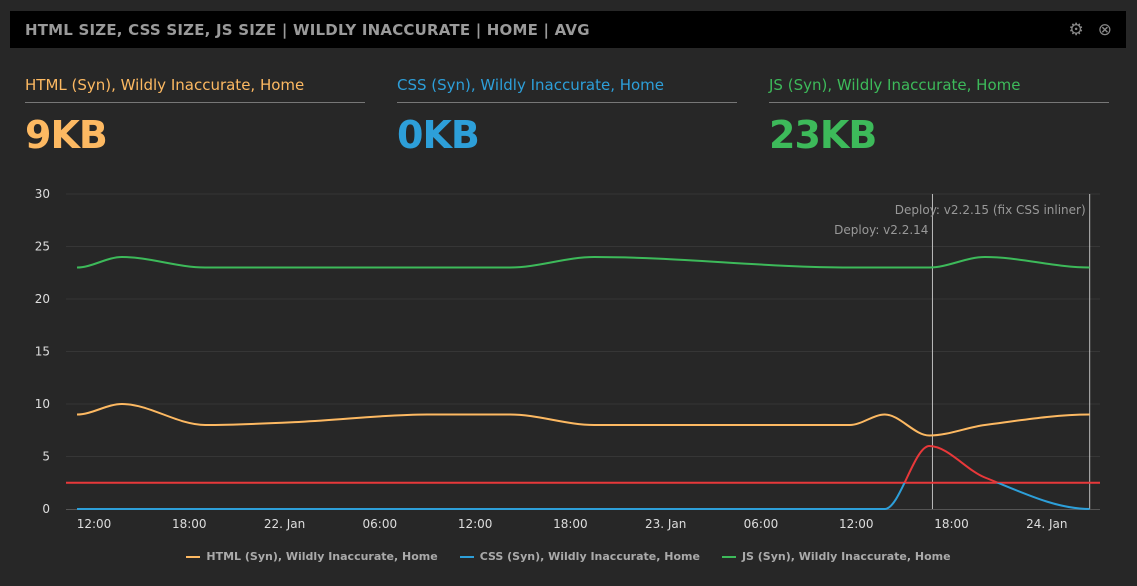  What do you see at coordinates (66, 135) in the screenshot?
I see `stat-value: 9KB` at bounding box center [66, 135].